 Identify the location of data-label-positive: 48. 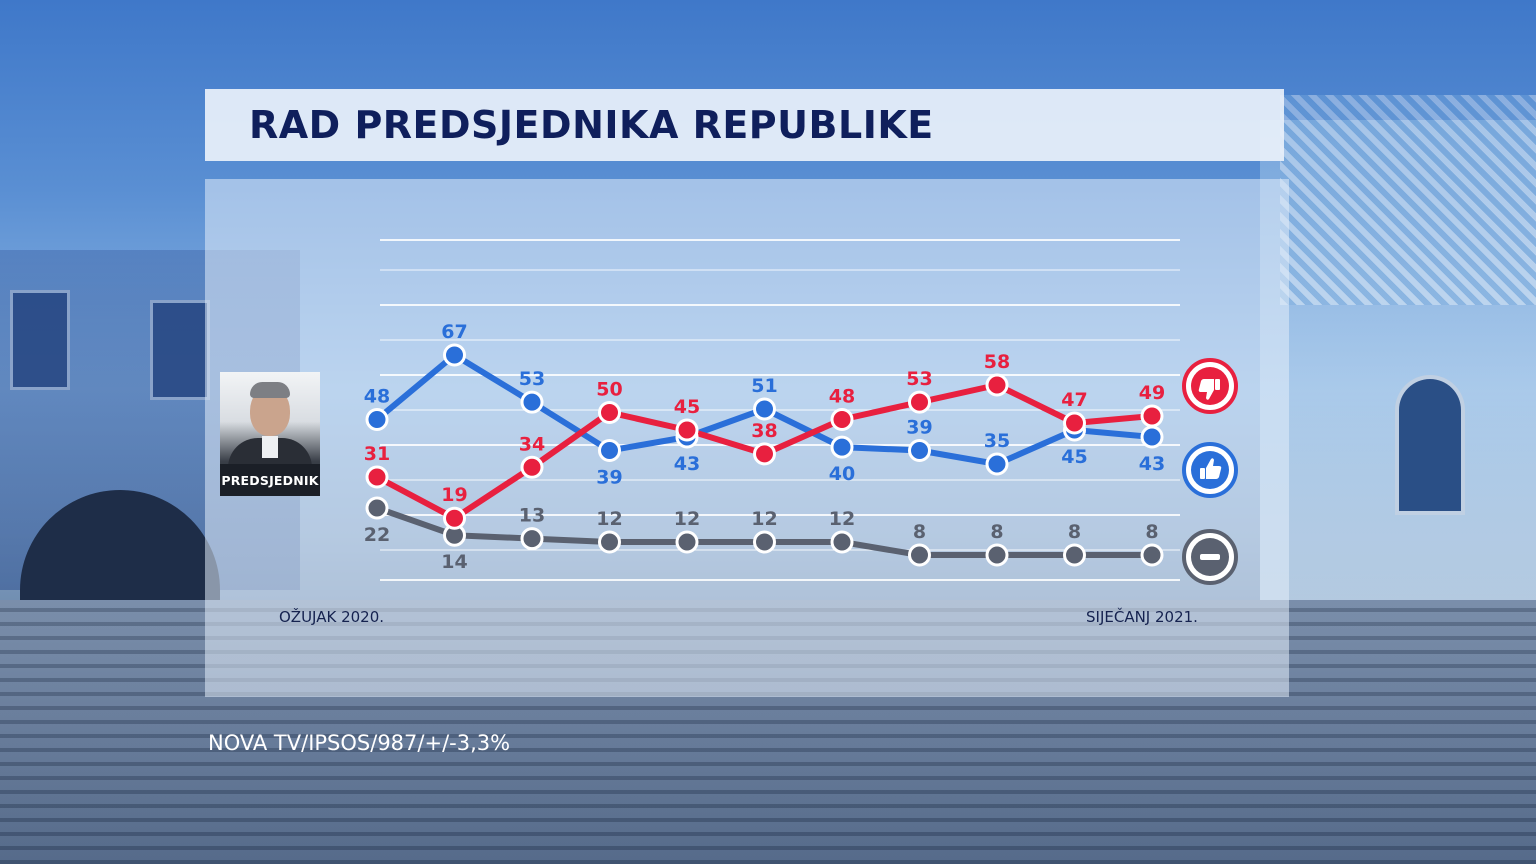
(377, 397).